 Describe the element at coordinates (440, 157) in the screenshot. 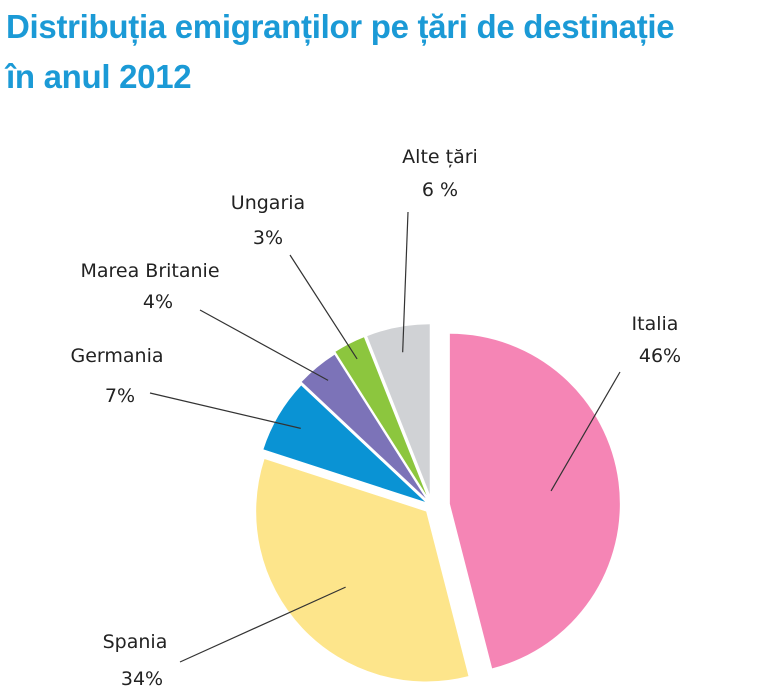

I see `slice-name-label: Alte țări` at that location.